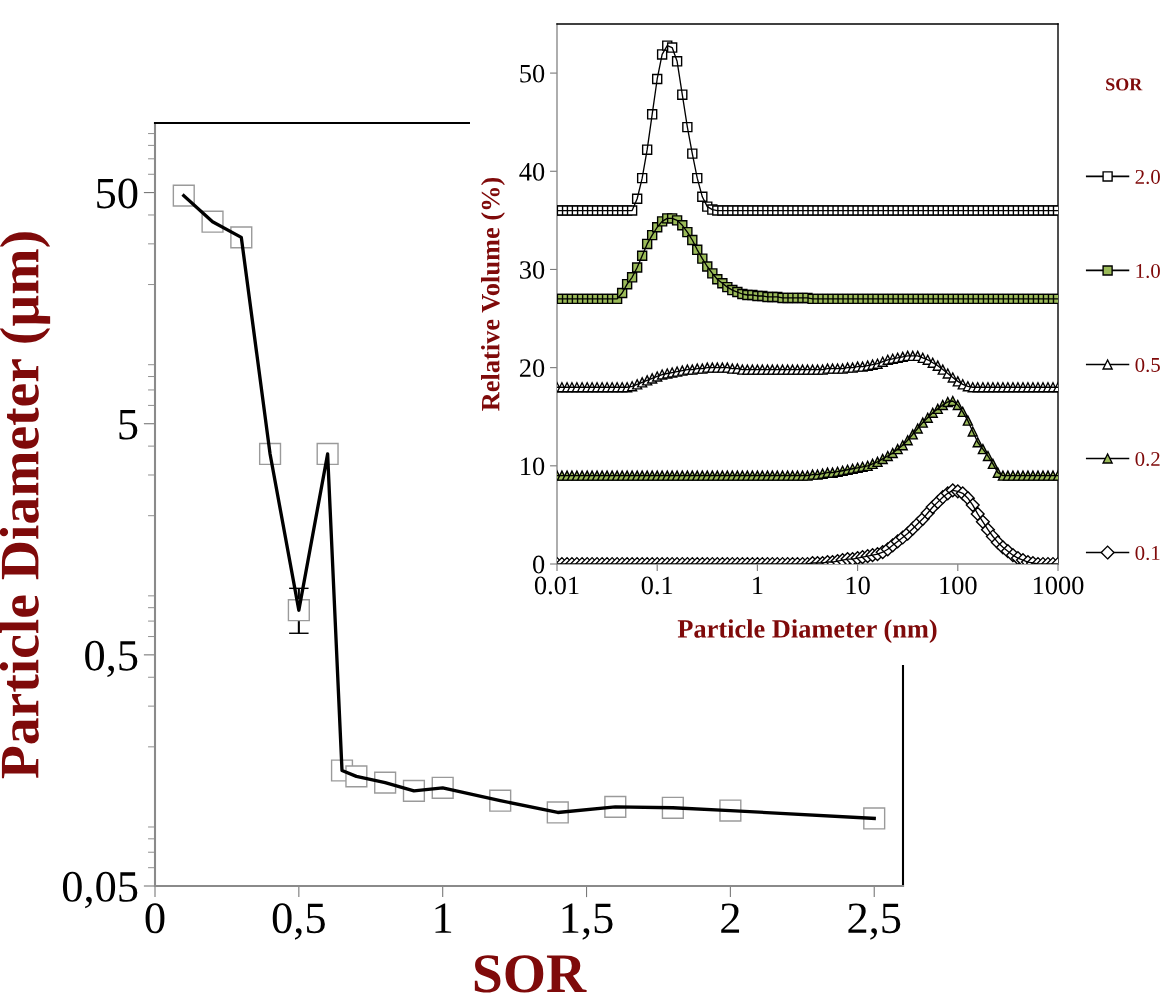 The image size is (1164, 1006). What do you see at coordinates (1148, 271) in the screenshot?
I see `legend-label: 1.0` at bounding box center [1148, 271].